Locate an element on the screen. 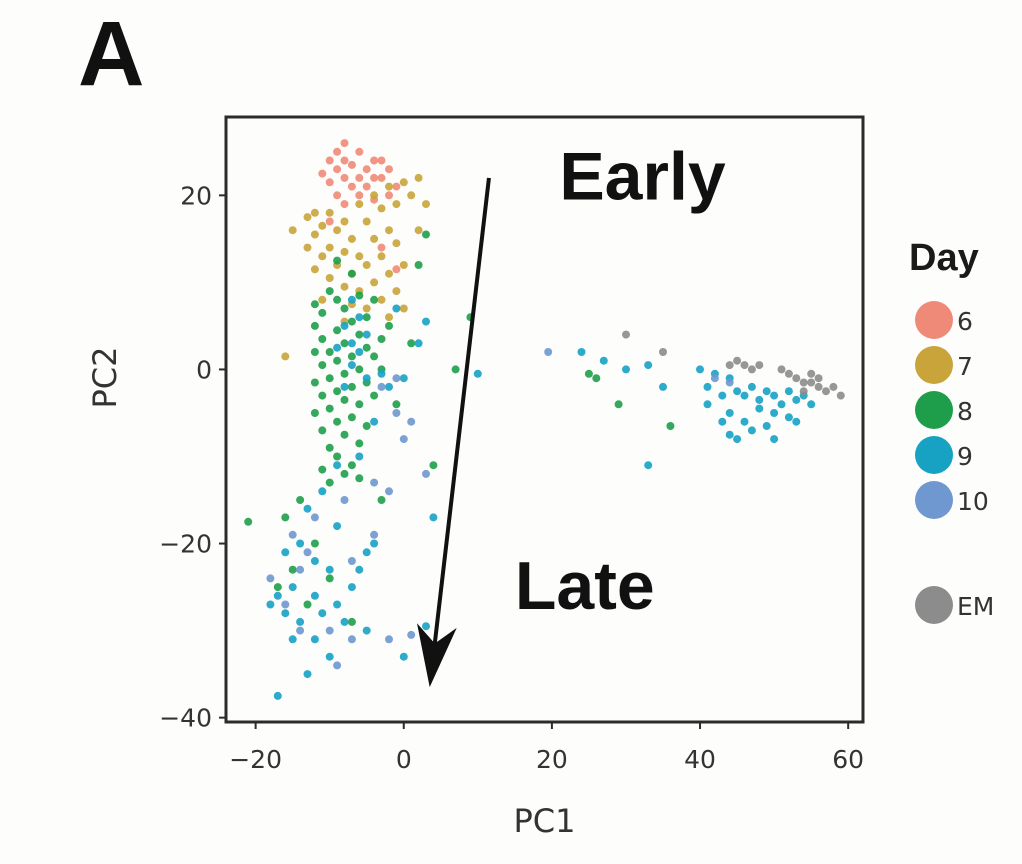 The width and height of the screenshot is (1022, 864). legend-item-9: 9 is located at coordinates (944, 455).